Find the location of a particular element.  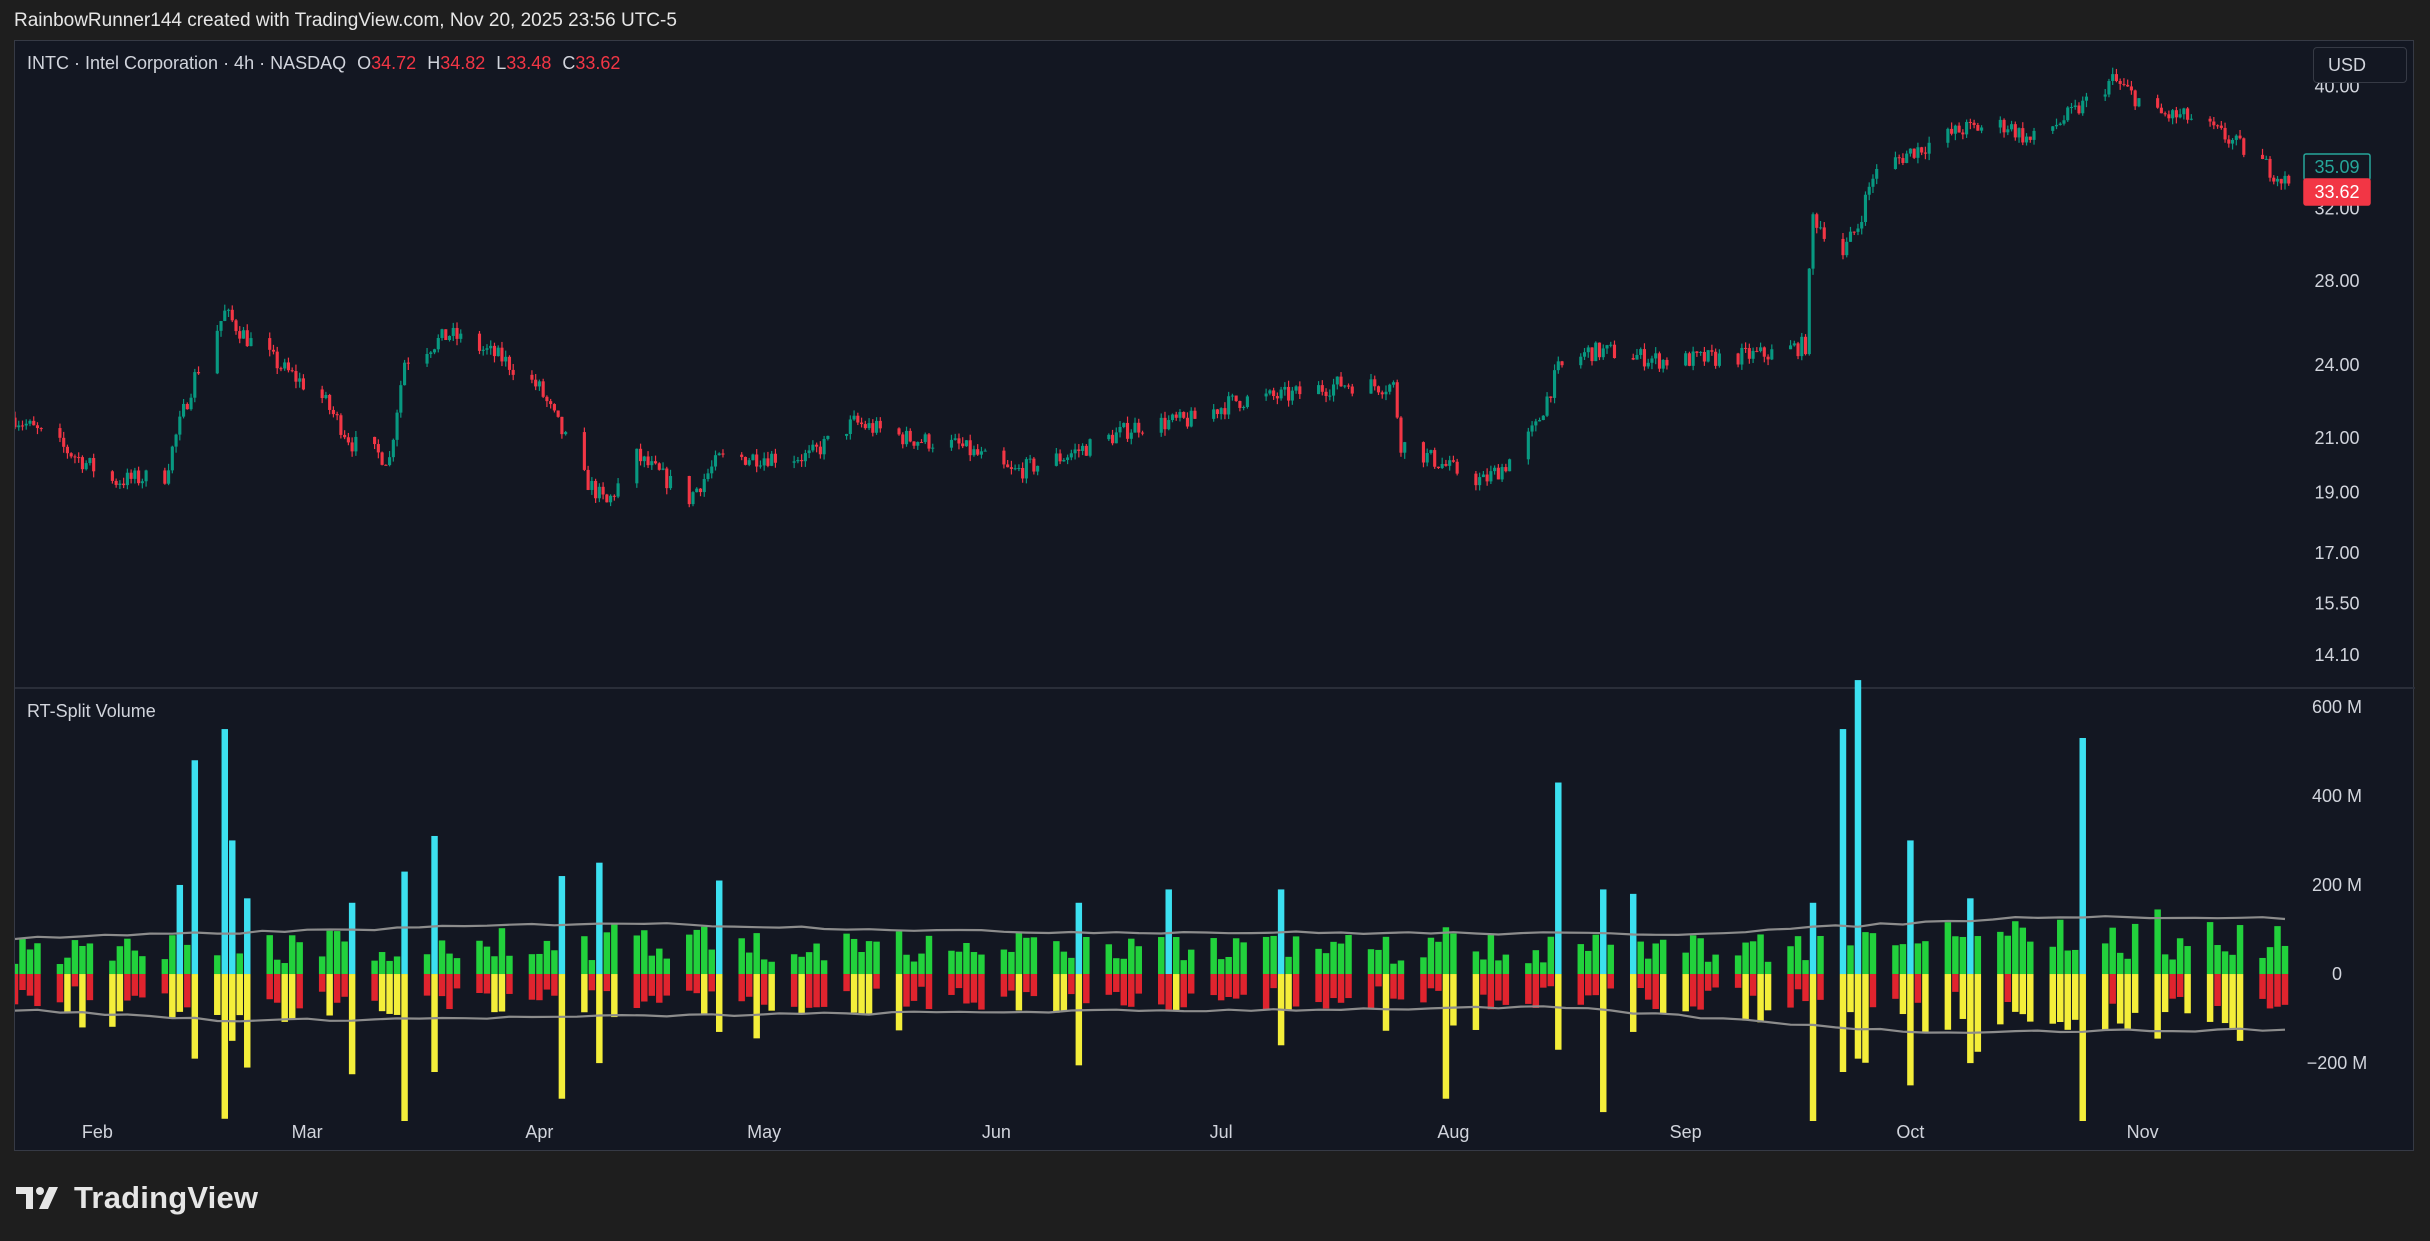

volume-axis: 600 M 400 M 200 M 0 −200 M is located at coordinates (2337, 885).